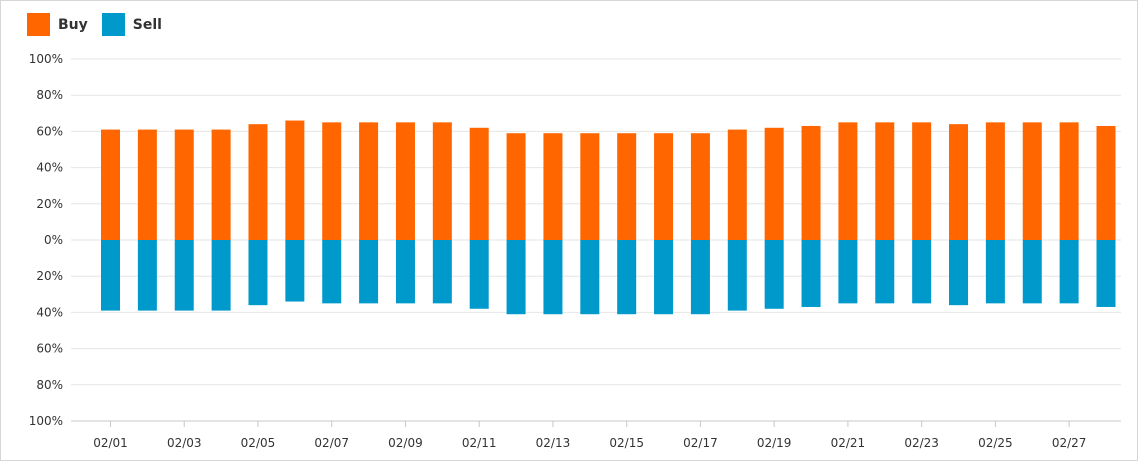 The height and width of the screenshot is (461, 1138). What do you see at coordinates (479, 443) in the screenshot?
I see `x-tick-label: 02/11` at bounding box center [479, 443].